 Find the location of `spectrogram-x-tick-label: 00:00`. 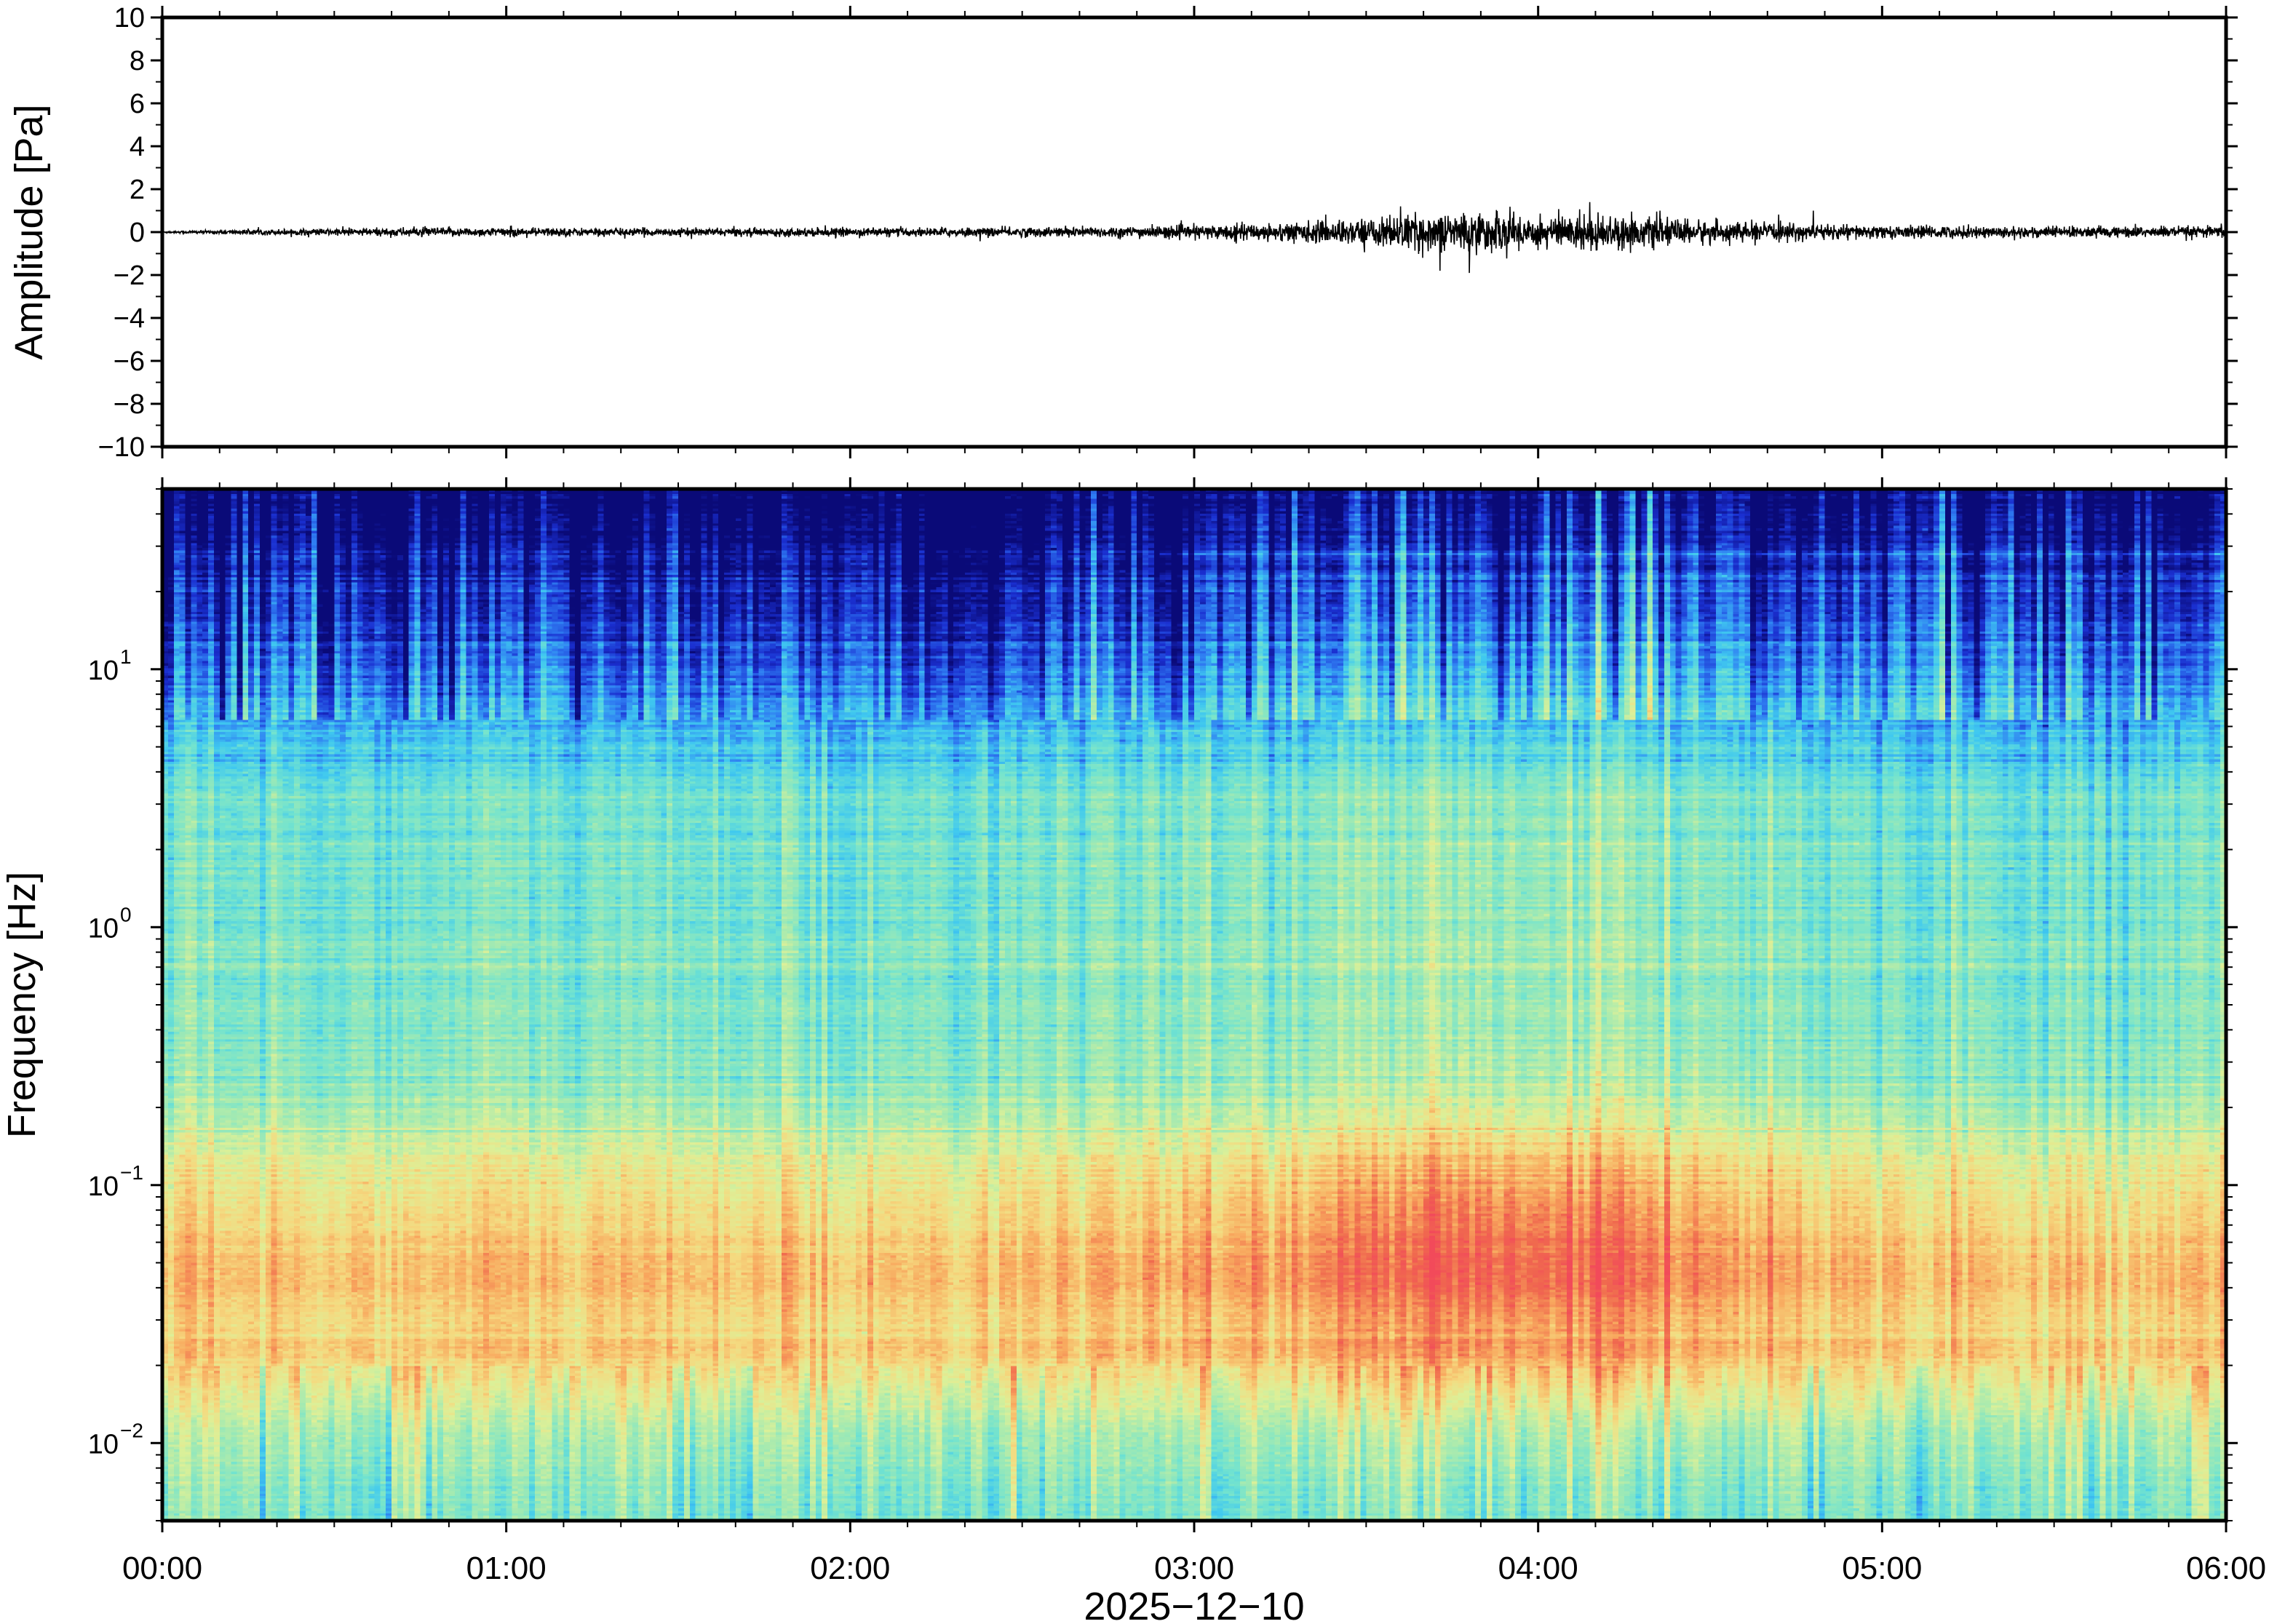

spectrogram-x-tick-label: 00:00 is located at coordinates (162, 1568).